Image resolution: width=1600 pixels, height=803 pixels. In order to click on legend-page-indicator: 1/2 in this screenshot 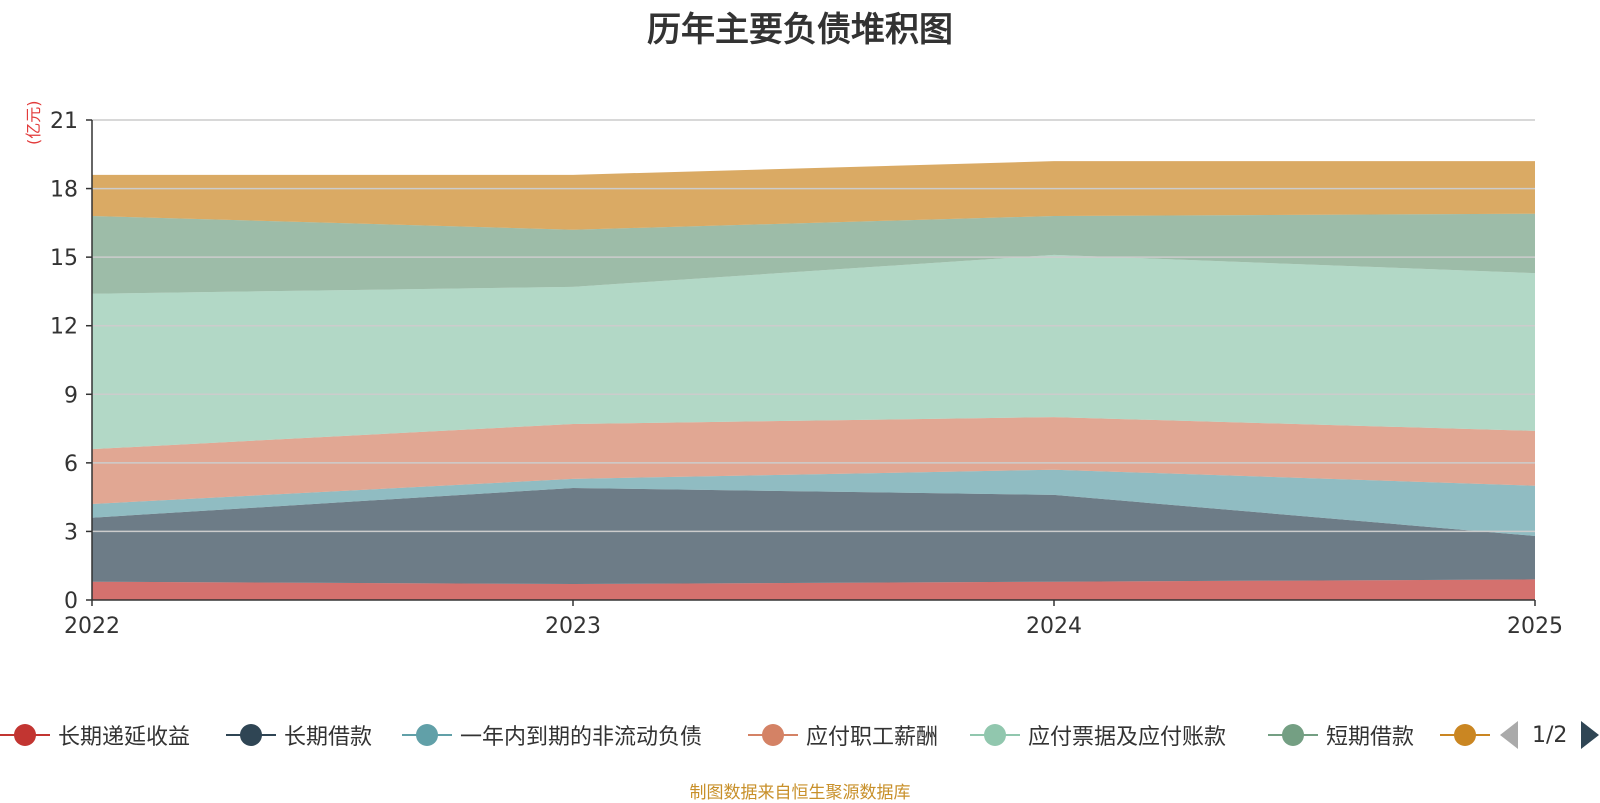, I will do `click(1550, 735)`.